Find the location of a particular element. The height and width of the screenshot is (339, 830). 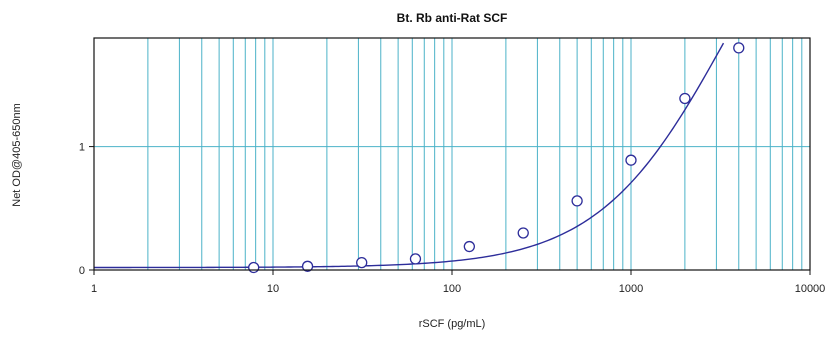

x-axis-label: rSCF (pg/mL) is located at coordinates (452, 324).